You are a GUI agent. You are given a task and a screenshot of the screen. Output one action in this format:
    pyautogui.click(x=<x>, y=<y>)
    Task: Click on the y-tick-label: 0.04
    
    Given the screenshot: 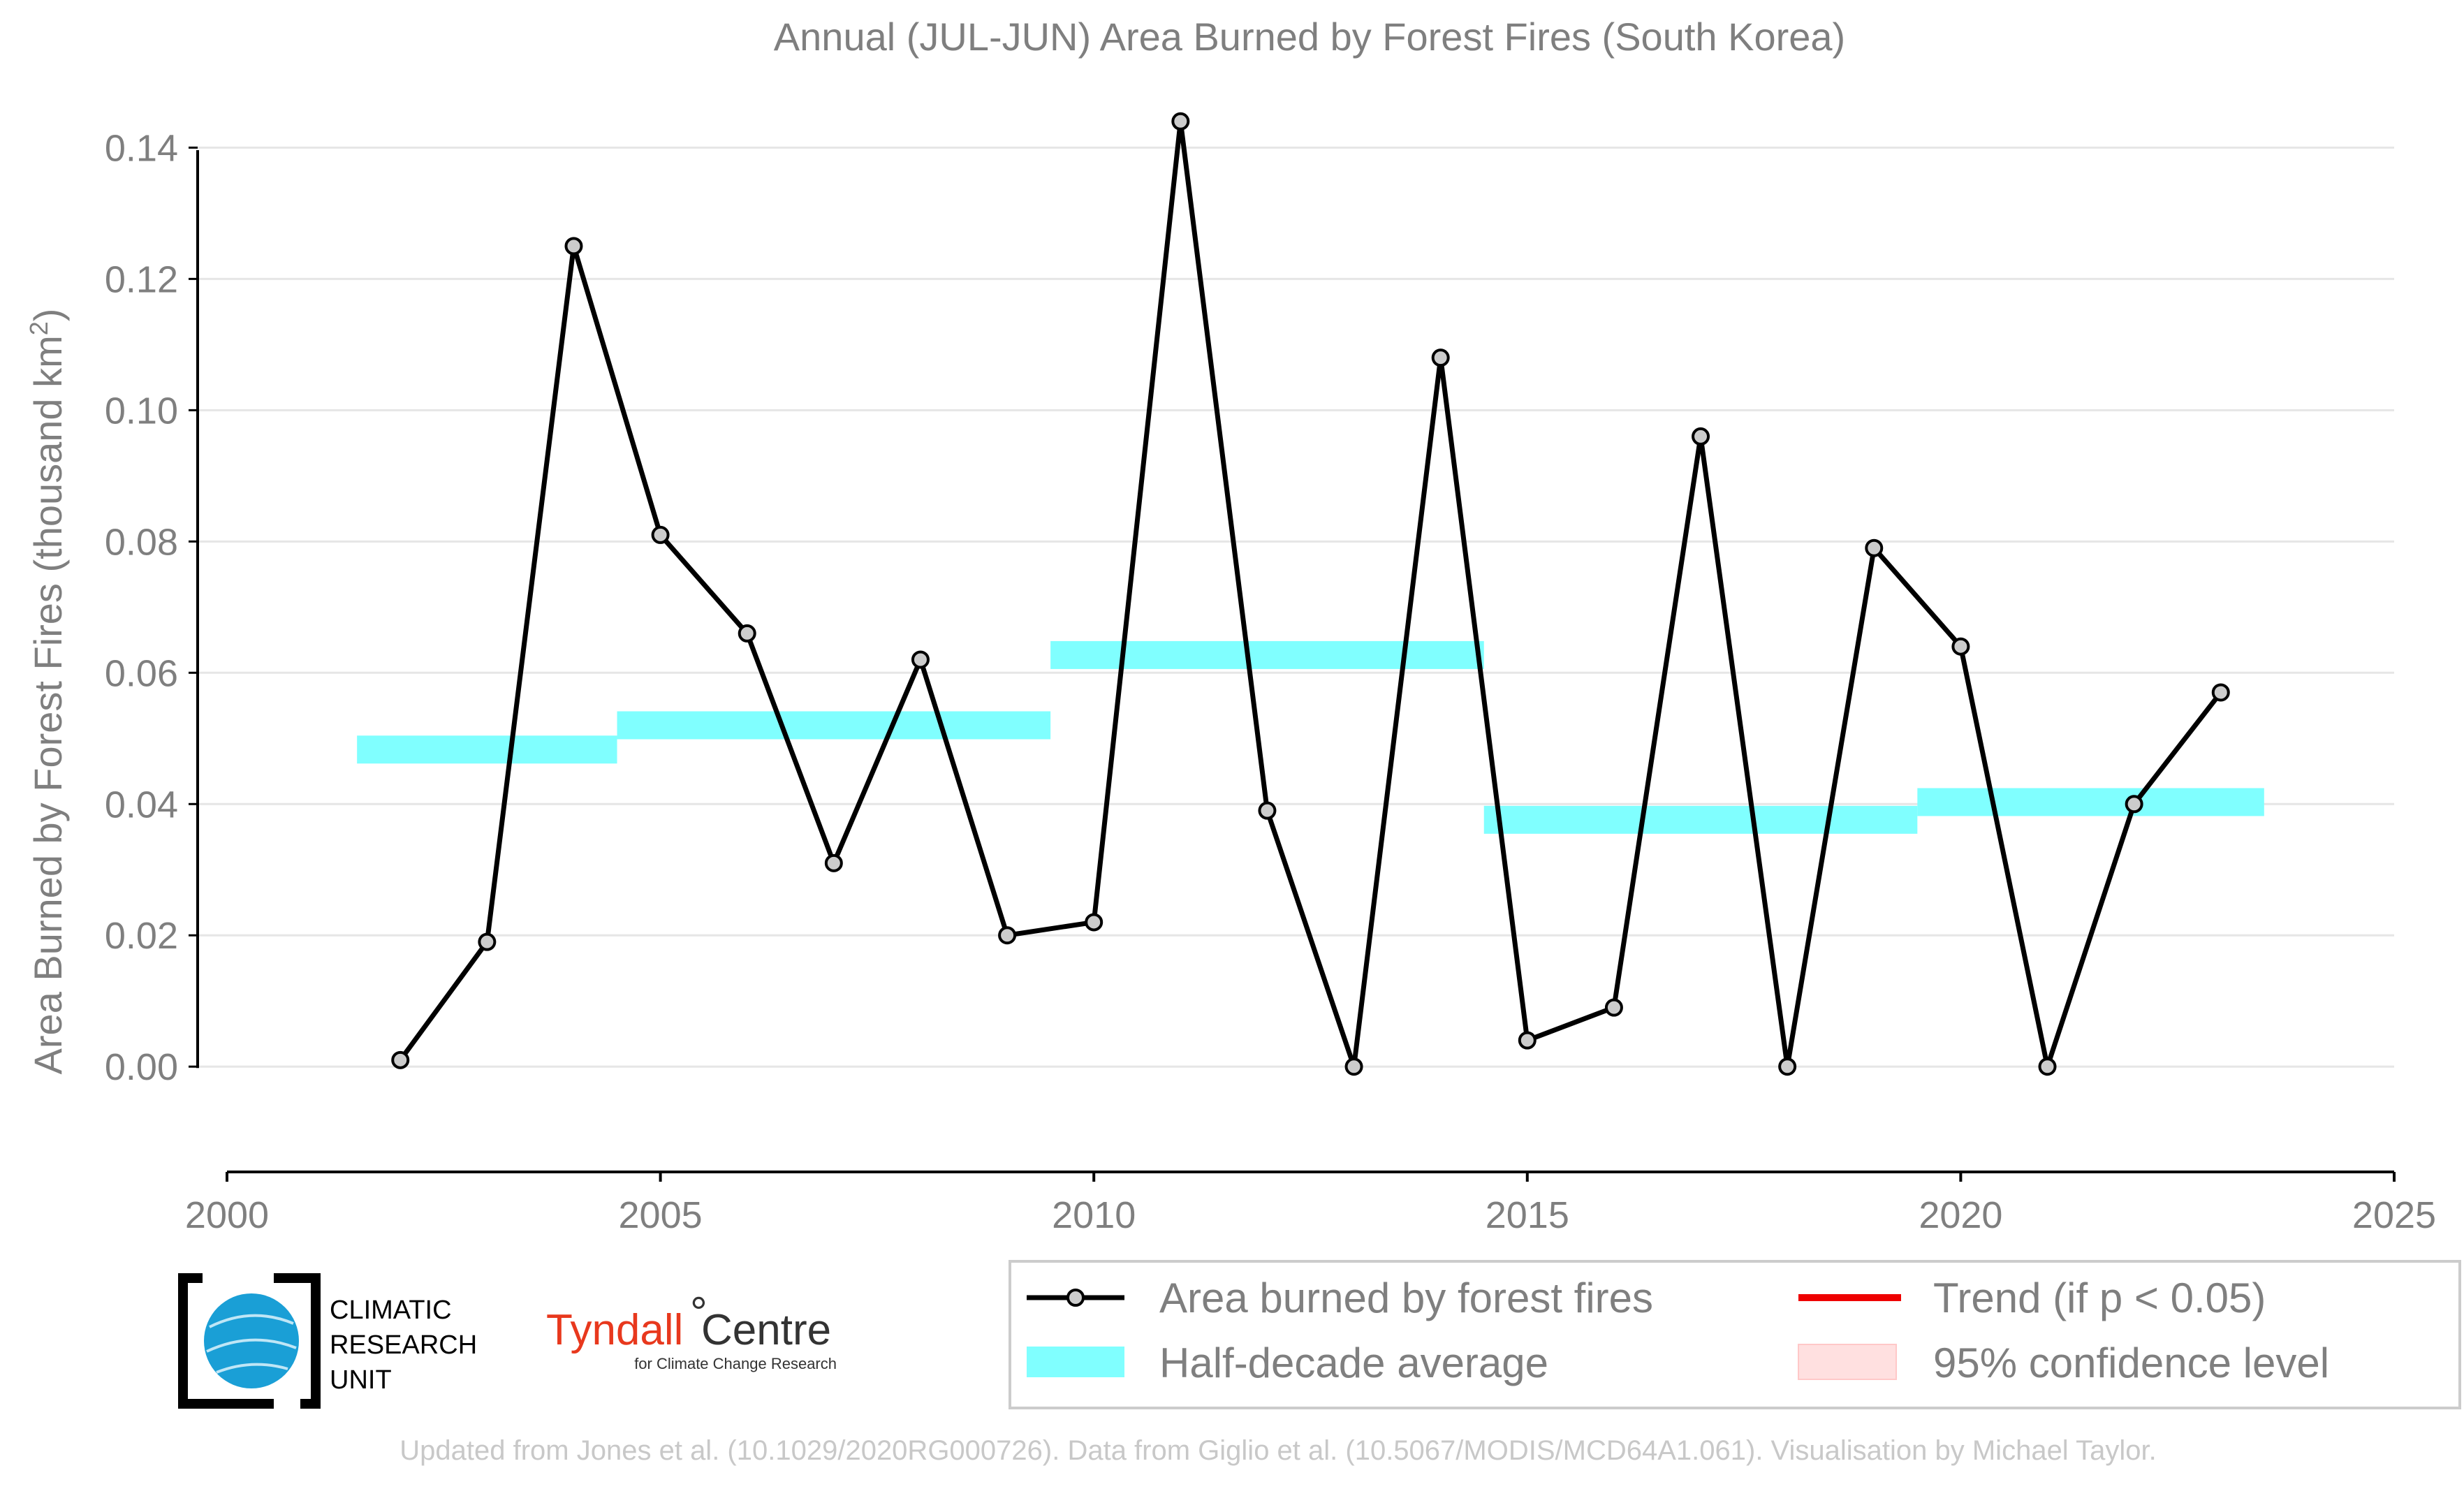 What is the action you would take?
    pyautogui.click(x=141, y=805)
    